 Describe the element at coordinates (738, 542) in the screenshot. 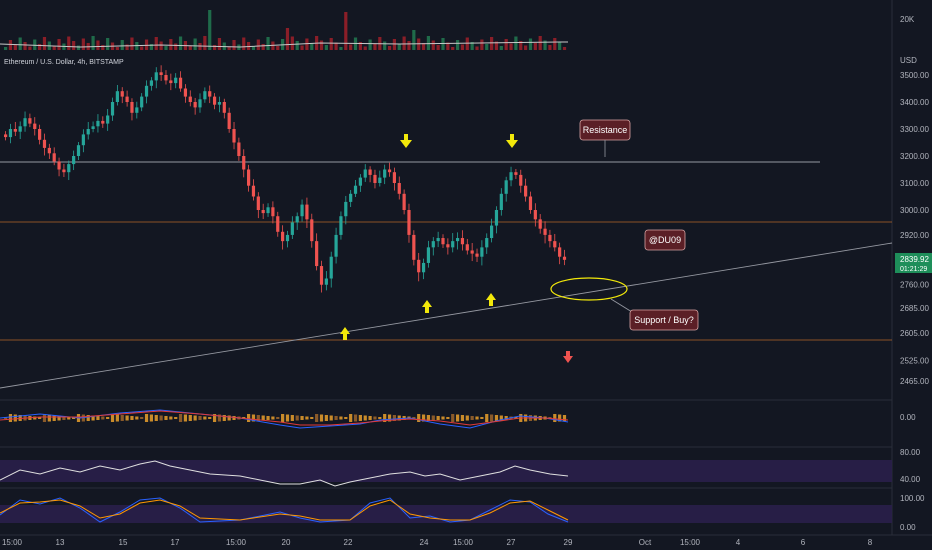

I see `time-tick-label: 4` at that location.